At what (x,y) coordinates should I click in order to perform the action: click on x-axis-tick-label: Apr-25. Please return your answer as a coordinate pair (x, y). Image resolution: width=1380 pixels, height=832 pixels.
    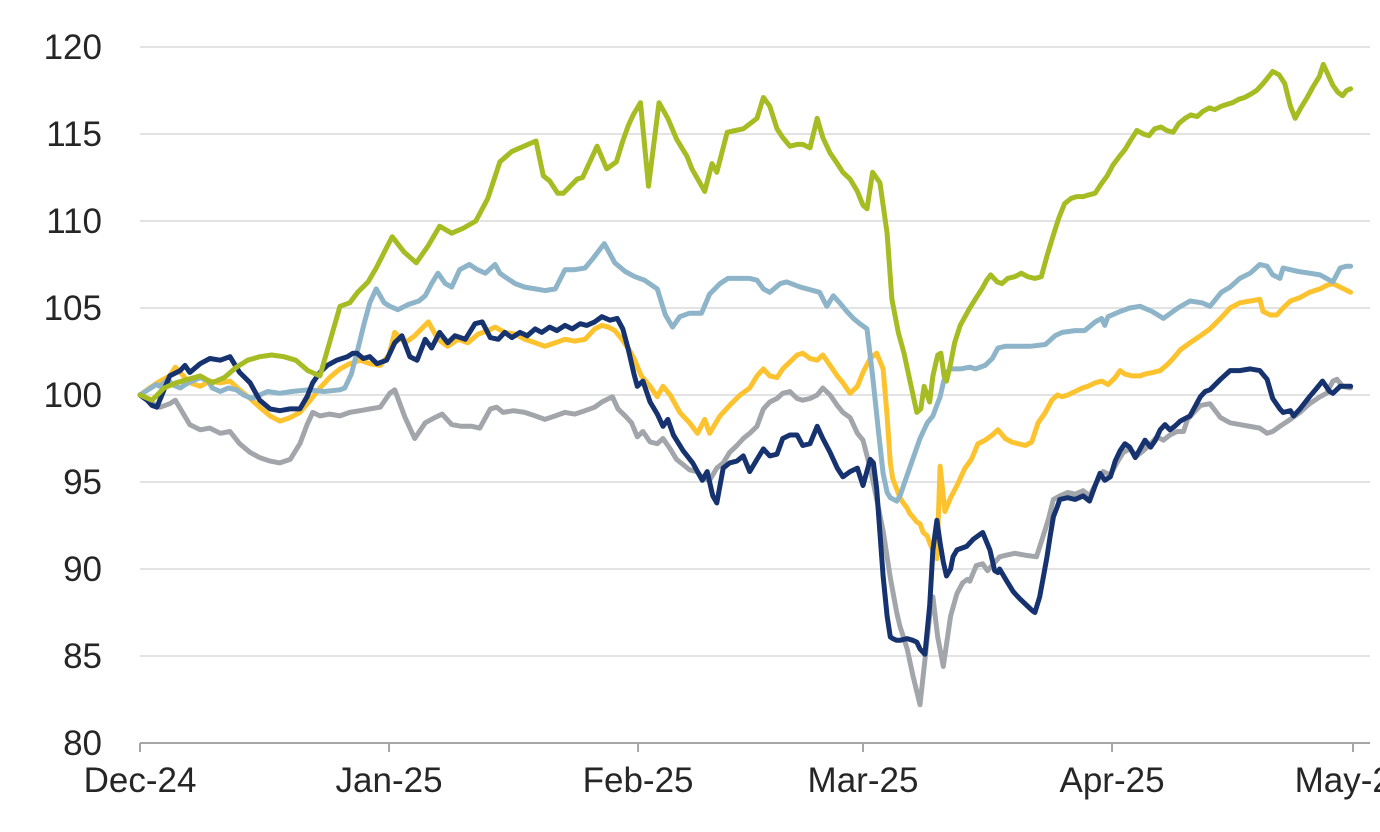
    Looking at the image, I should click on (1111, 780).